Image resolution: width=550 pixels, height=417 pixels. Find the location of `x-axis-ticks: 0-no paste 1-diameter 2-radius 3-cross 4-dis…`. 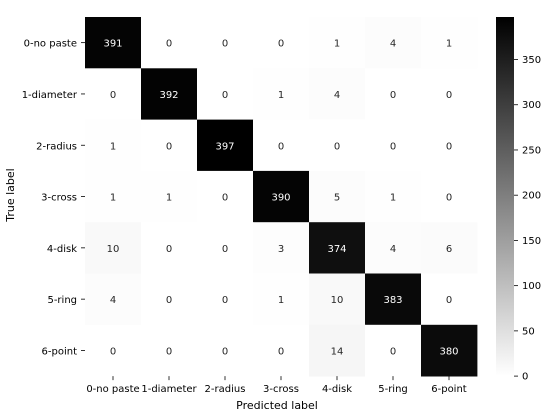

x-axis-ticks: 0-no paste 1-diameter 2-radius 3-cross 4-dis… is located at coordinates (276, 385).